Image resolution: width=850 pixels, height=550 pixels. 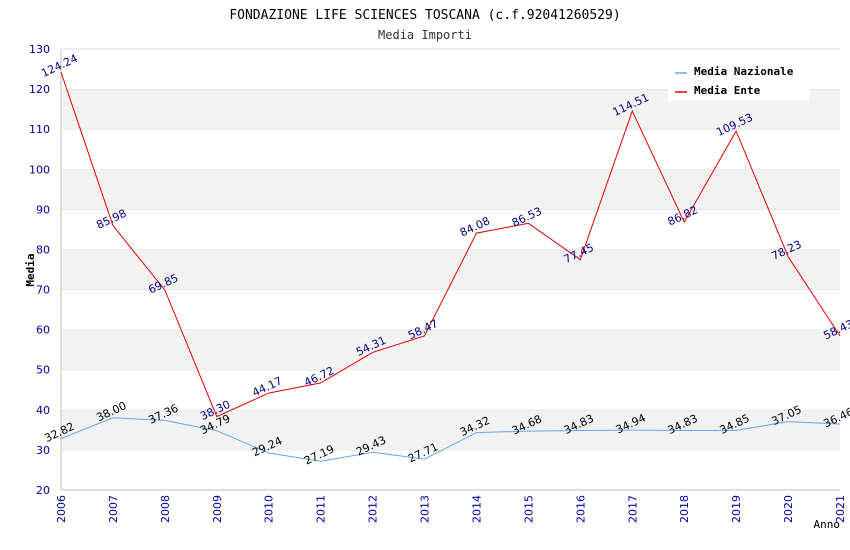 I want to click on x-tick-label: 2019, so click(x=736, y=509).